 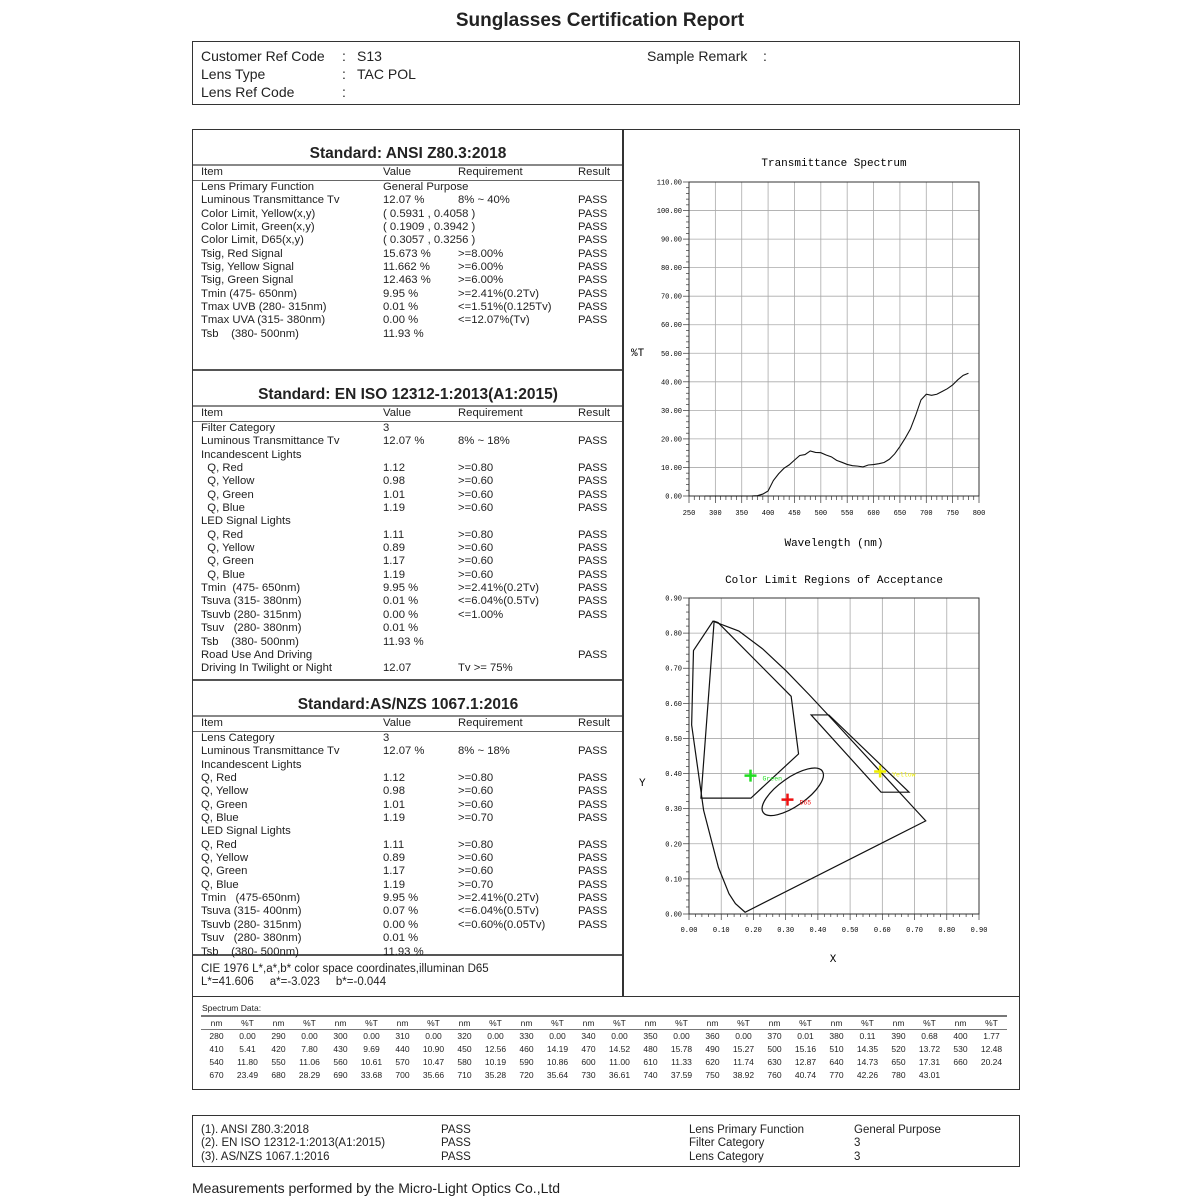 I want to click on item-cell: Color Limit, Yellow(x,y), so click(x=258, y=213).